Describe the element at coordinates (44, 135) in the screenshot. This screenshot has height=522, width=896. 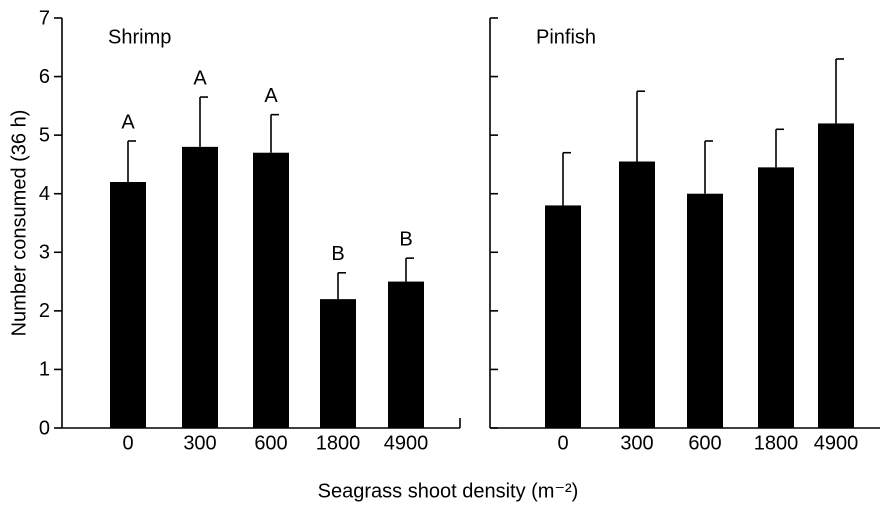
I see `y-tick-label: 5` at that location.